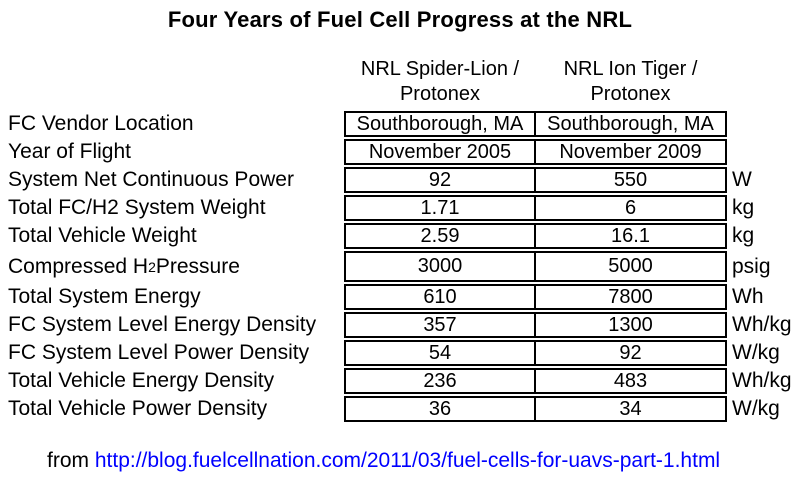 The image size is (800, 484). Describe the element at coordinates (440, 180) in the screenshot. I see `data-cell-spider-lion: 92` at that location.